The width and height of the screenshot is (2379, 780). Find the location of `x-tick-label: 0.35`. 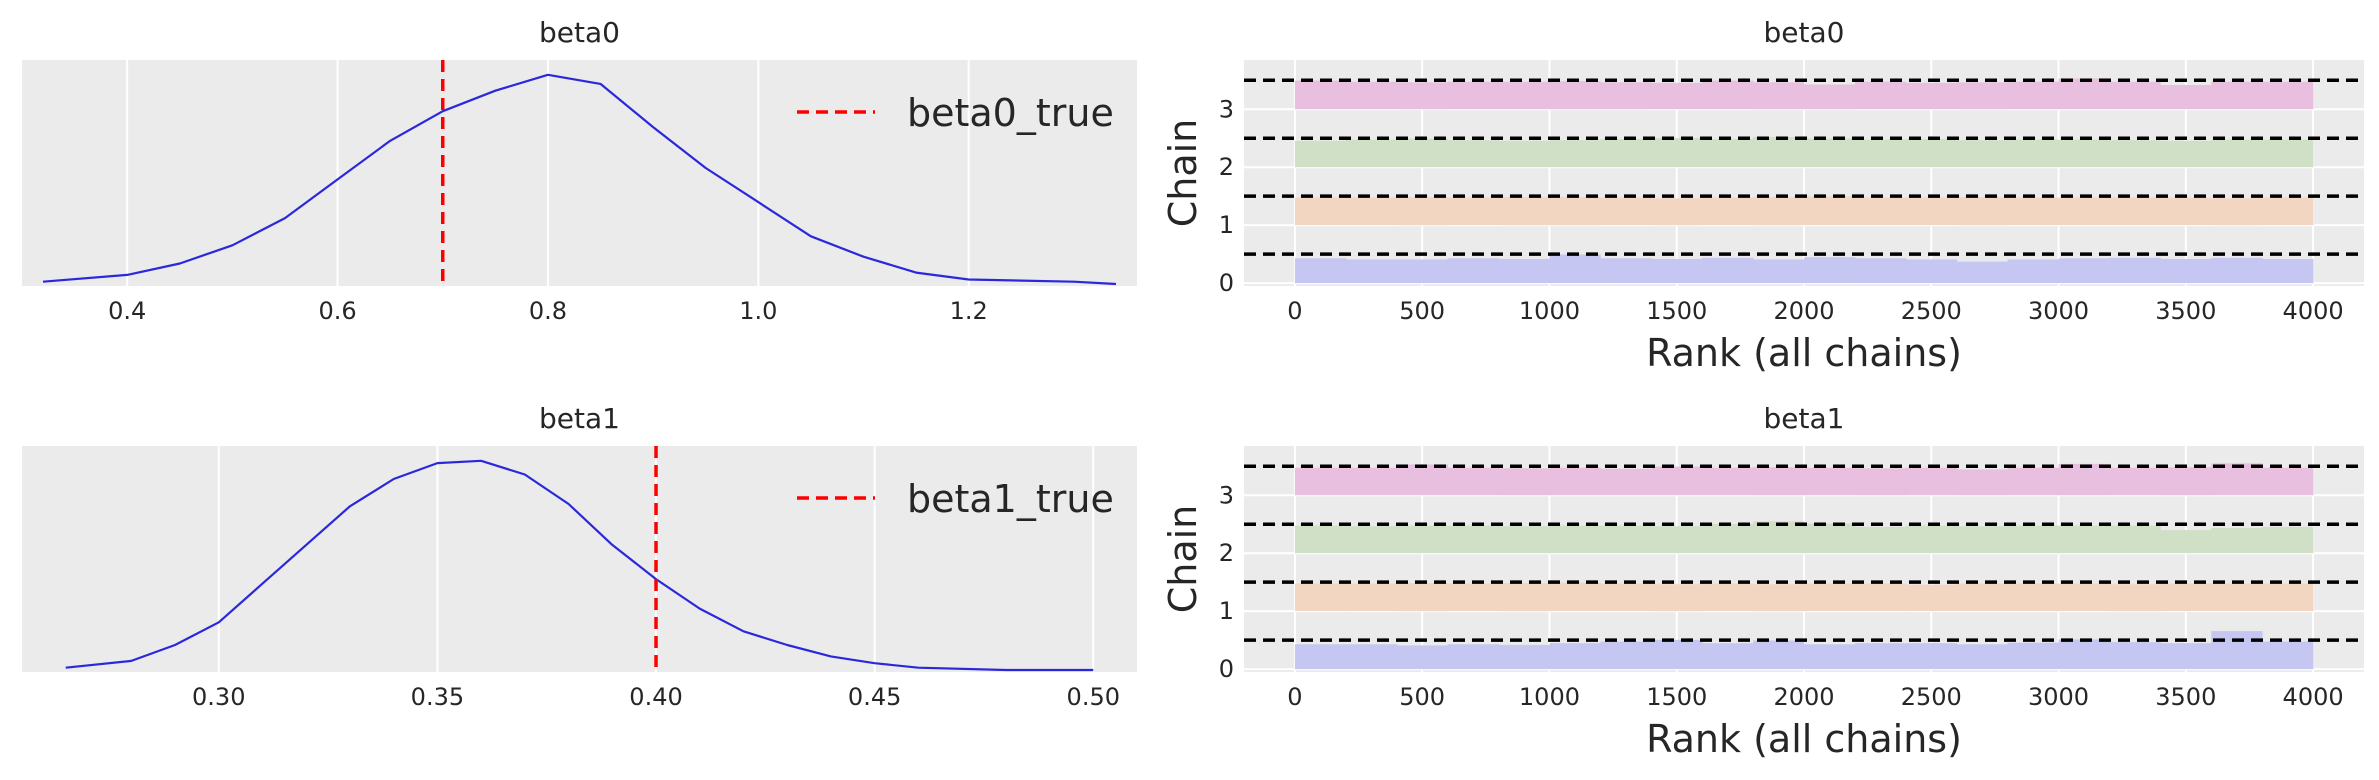

x-tick-label: 0.35 is located at coordinates (437, 697).